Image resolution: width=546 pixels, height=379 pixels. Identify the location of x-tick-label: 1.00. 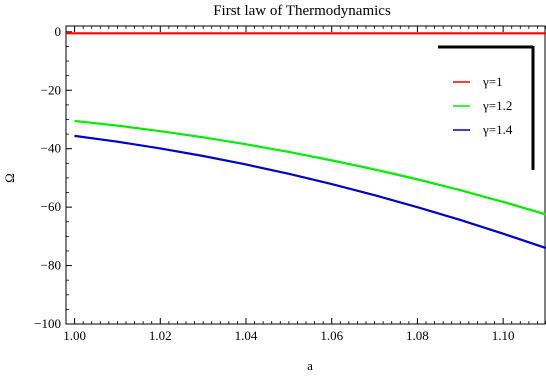
(74, 335).